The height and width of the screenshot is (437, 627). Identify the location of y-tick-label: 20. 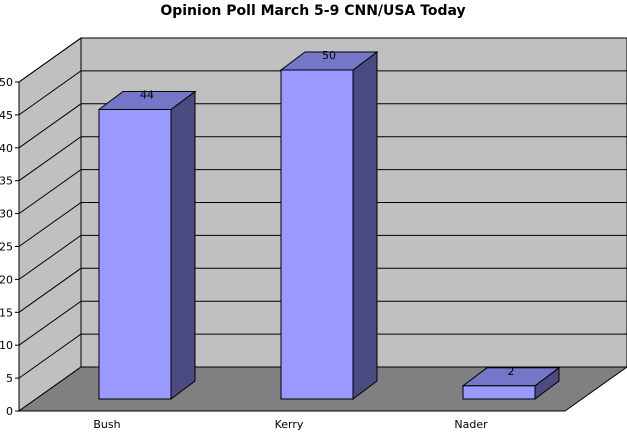
(6, 279).